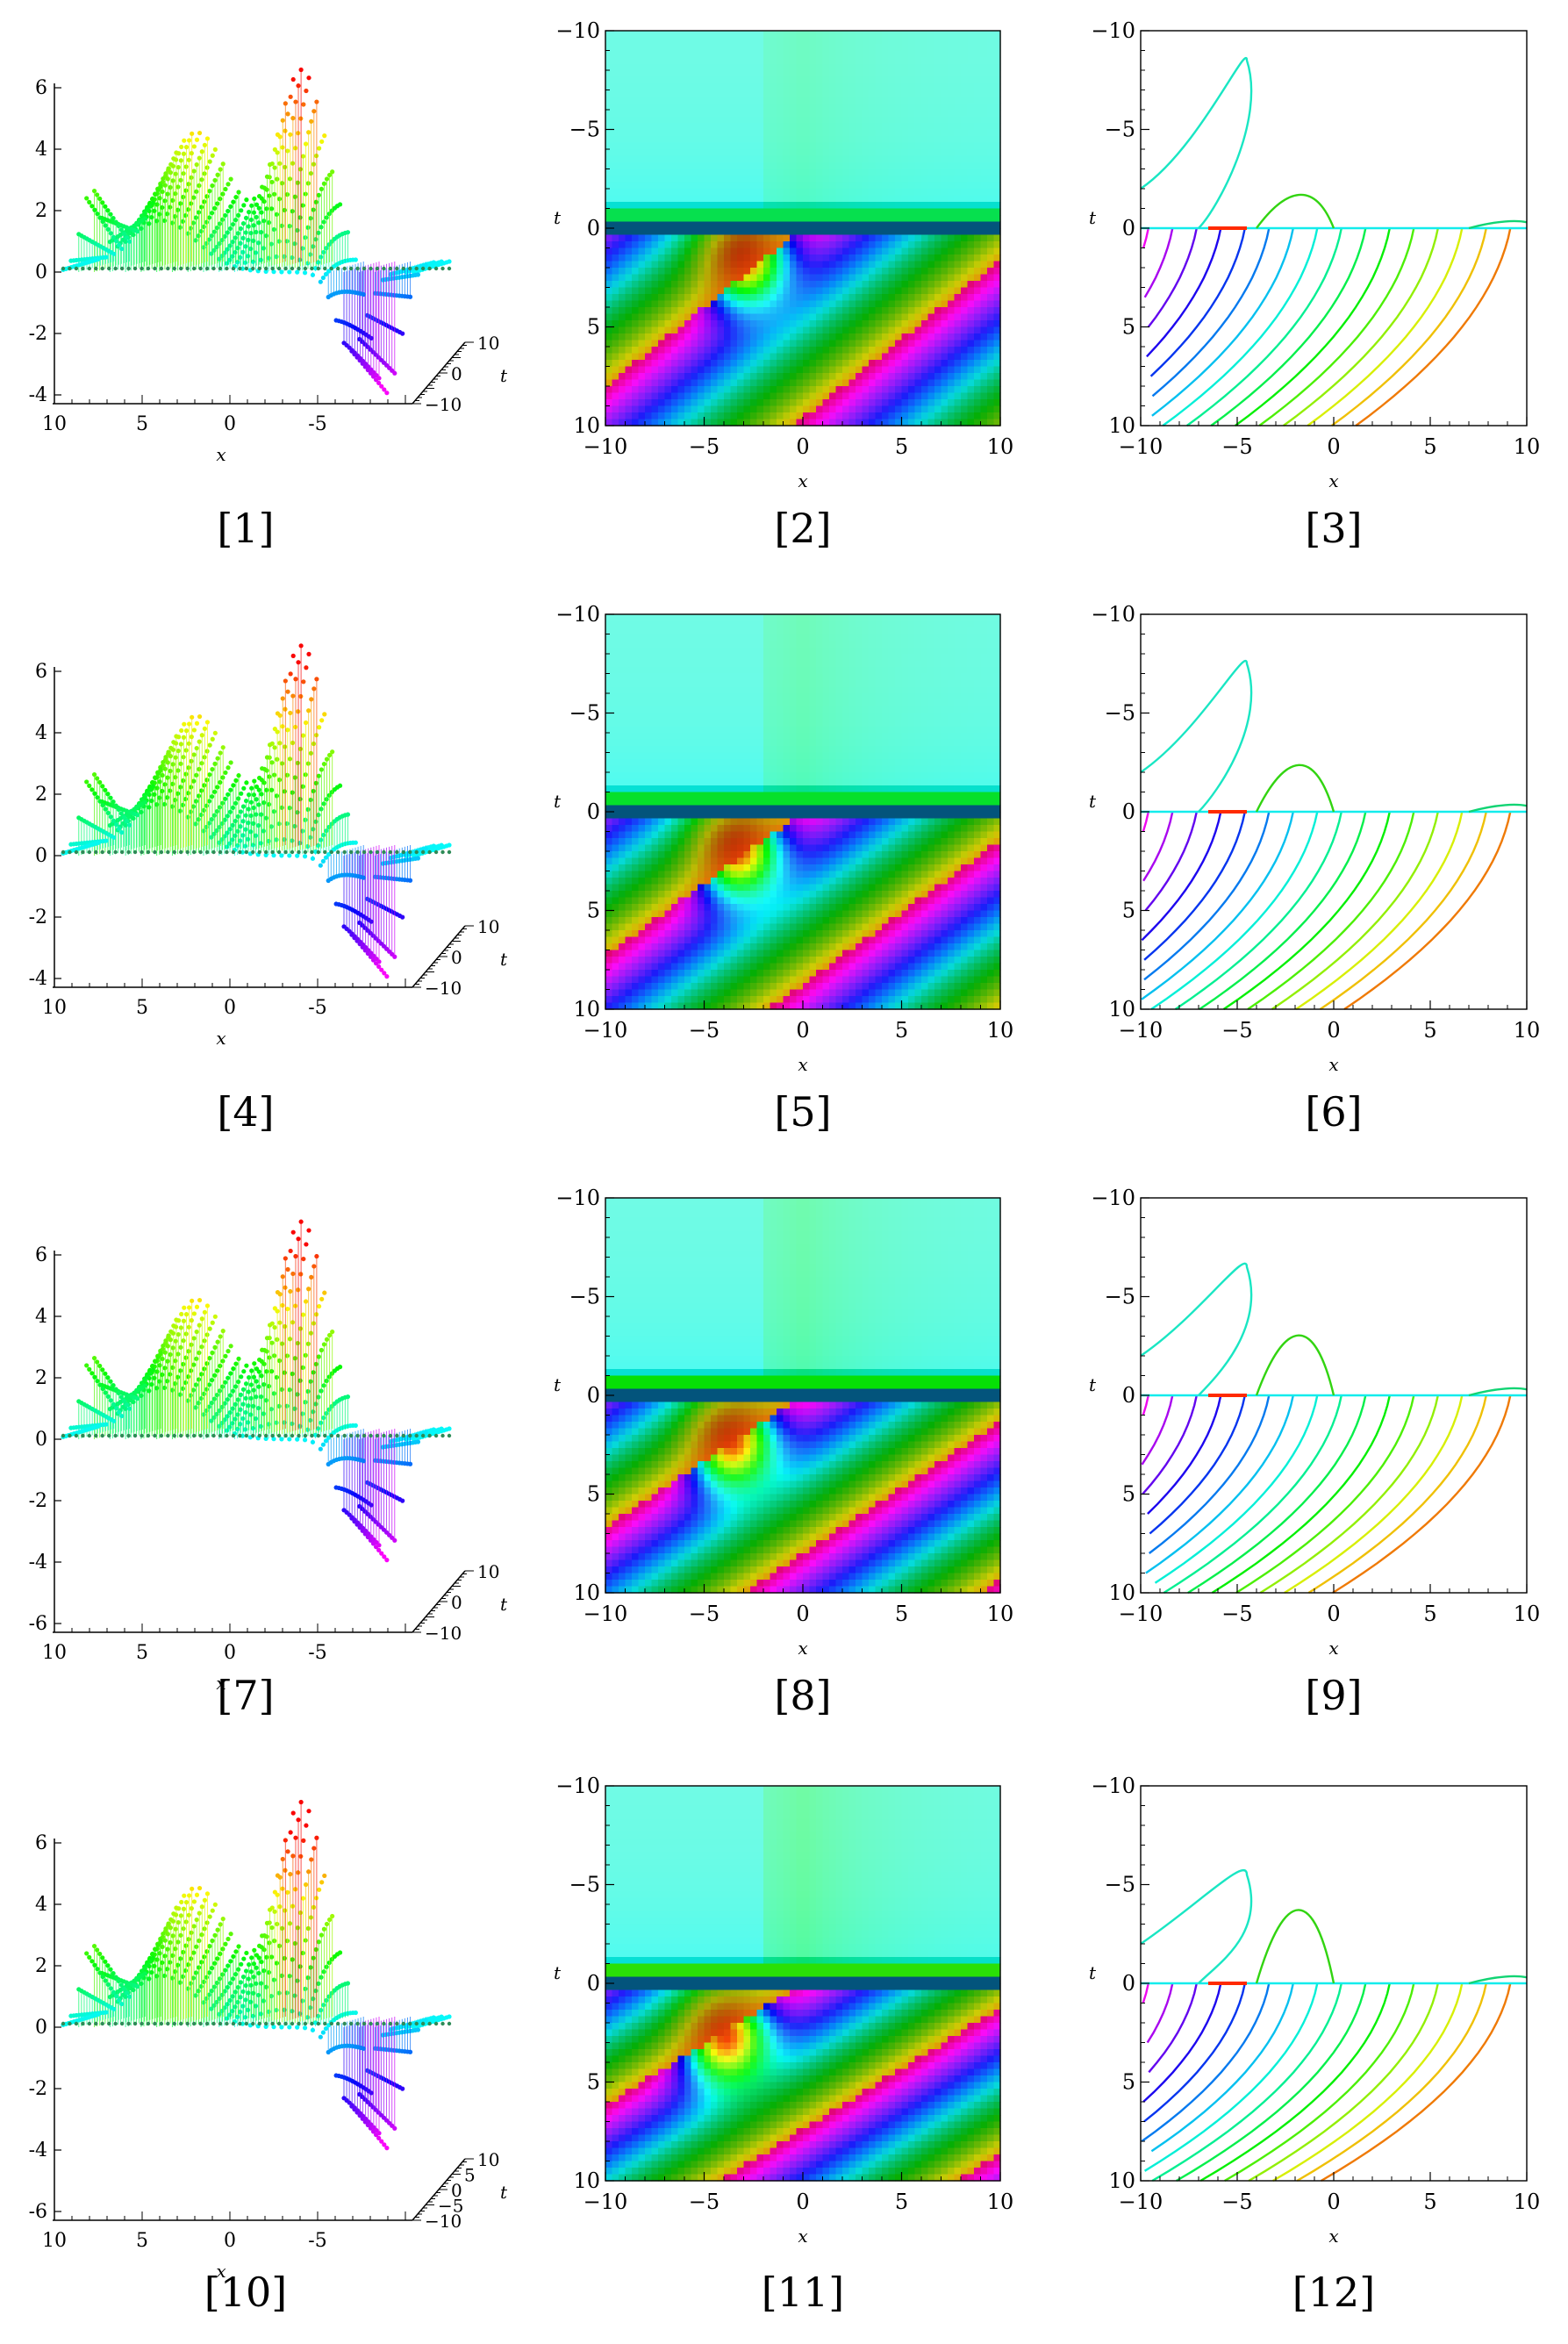 Image resolution: width=1568 pixels, height=2344 pixels. I want to click on t-tick-label: 10, so click(488, 1571).